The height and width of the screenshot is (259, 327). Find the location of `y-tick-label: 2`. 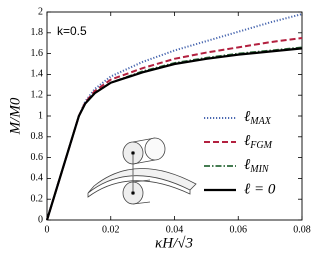

y-tick-label: 2 is located at coordinates (40, 11).